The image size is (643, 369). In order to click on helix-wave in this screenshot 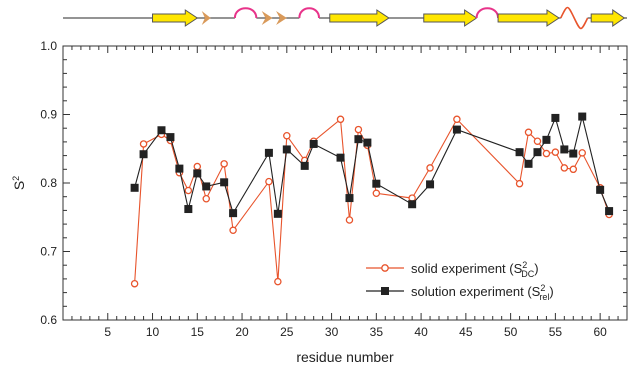, I will do `click(574, 18)`.